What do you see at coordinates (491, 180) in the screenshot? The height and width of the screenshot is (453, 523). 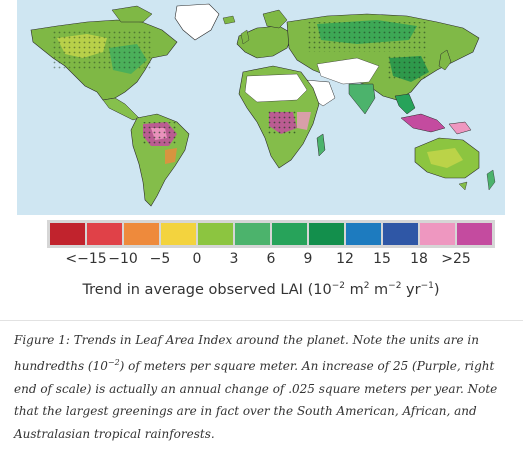 I see `new-zealand` at bounding box center [491, 180].